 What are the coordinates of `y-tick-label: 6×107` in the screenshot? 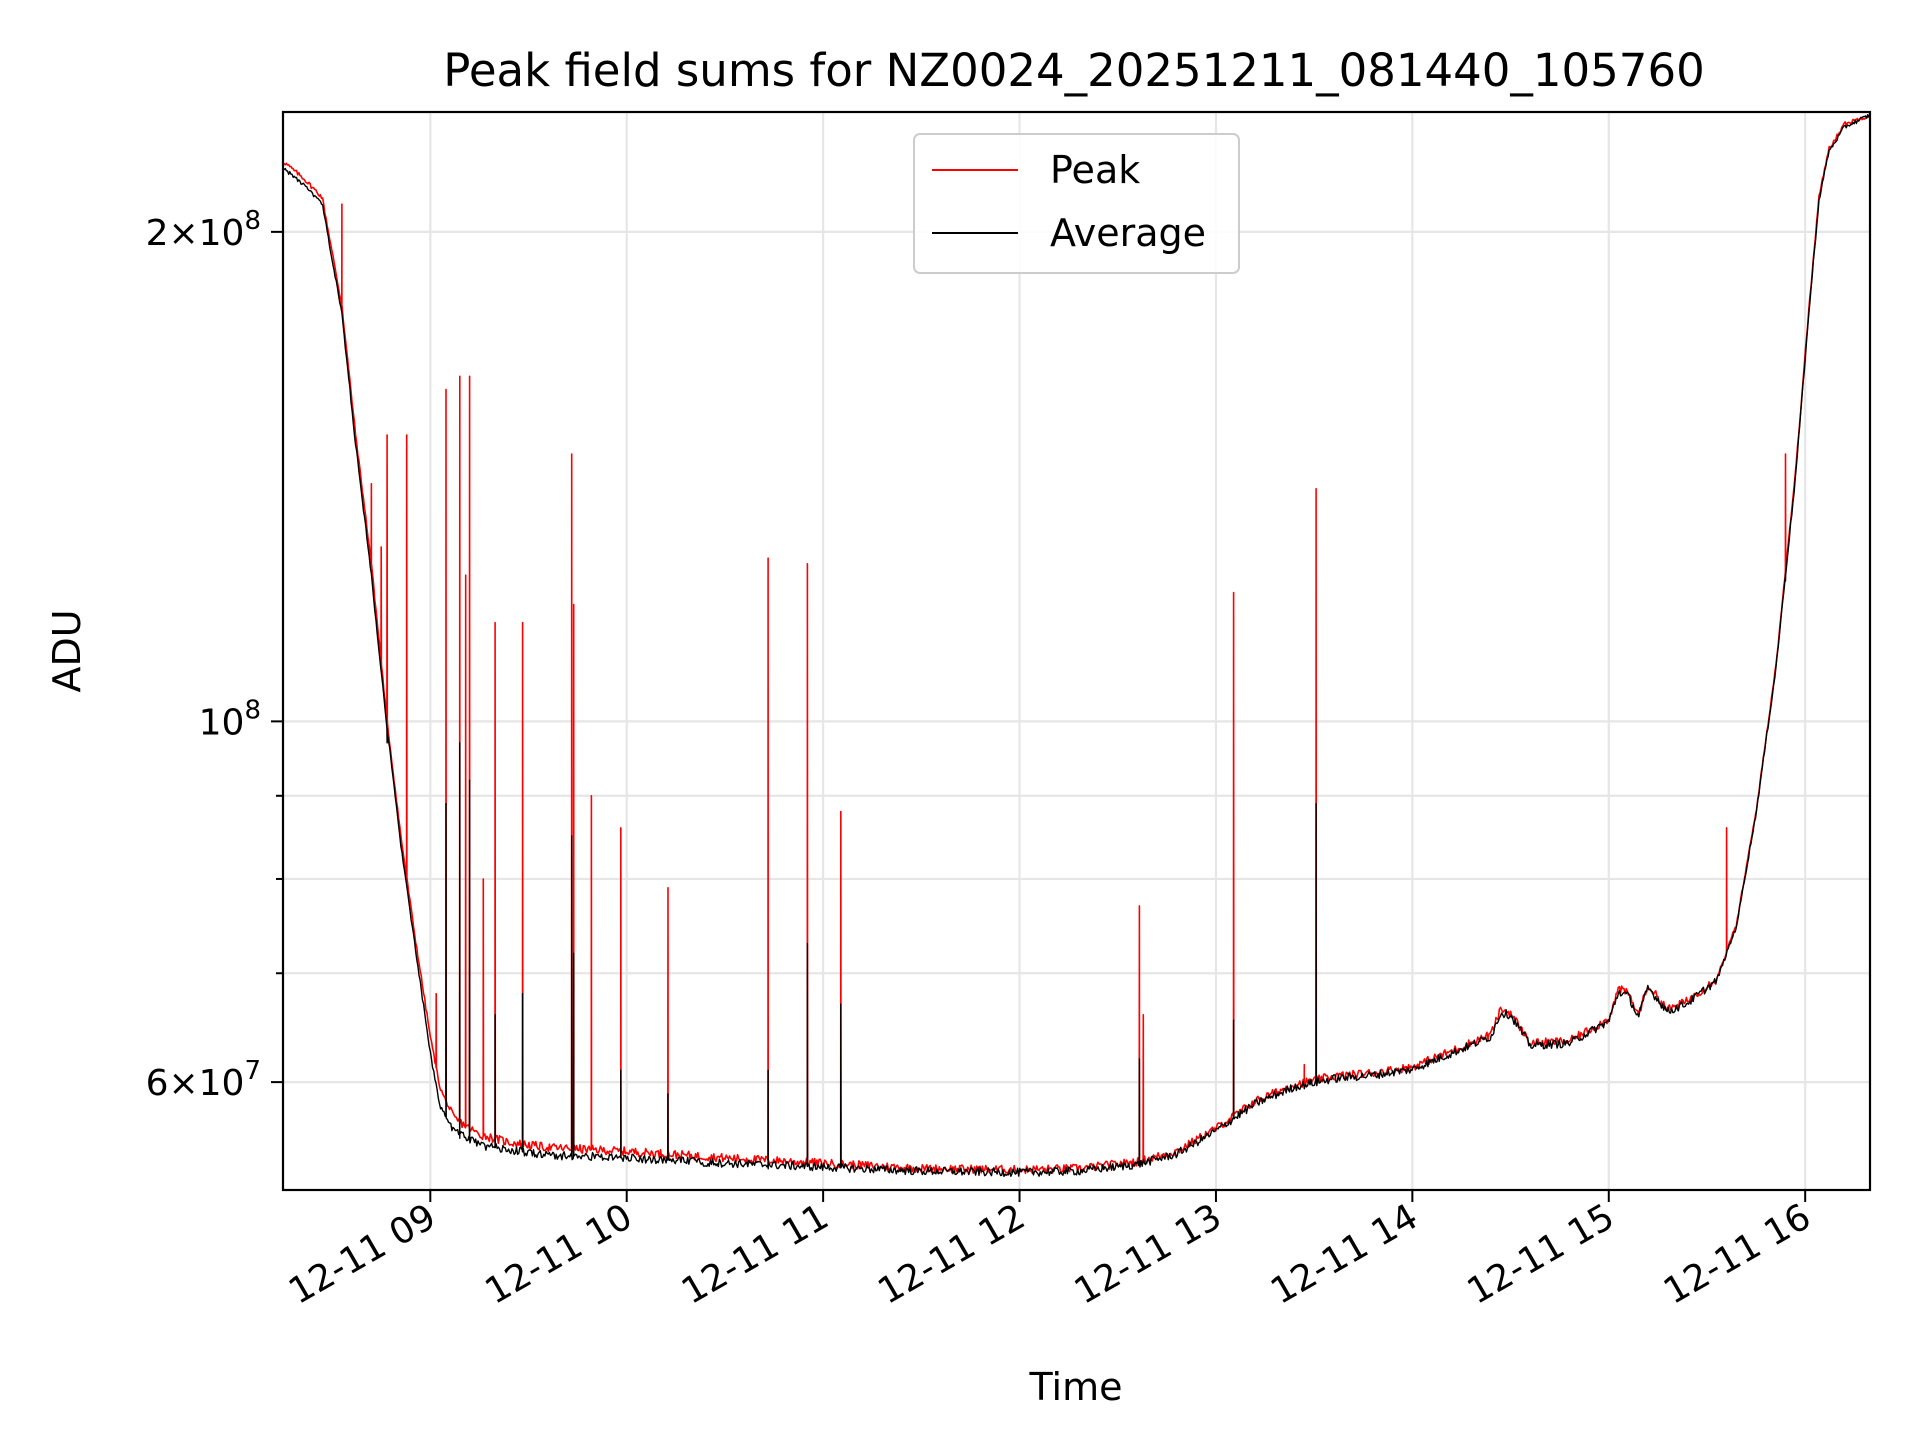 It's located at (203, 1080).